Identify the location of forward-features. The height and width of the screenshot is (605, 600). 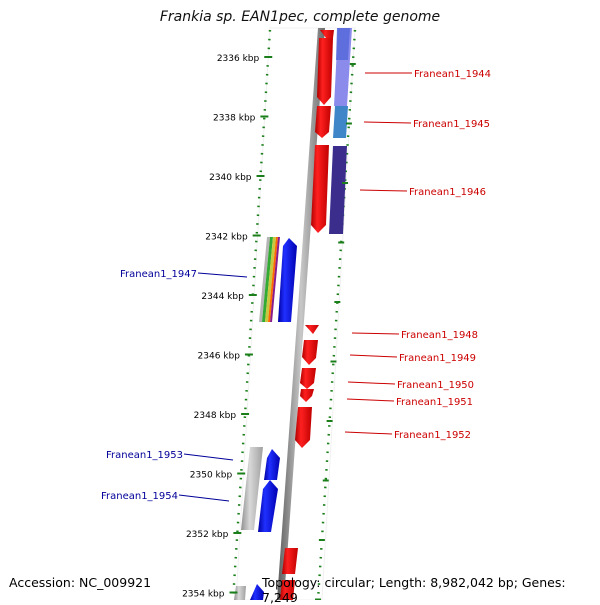
(307, 315).